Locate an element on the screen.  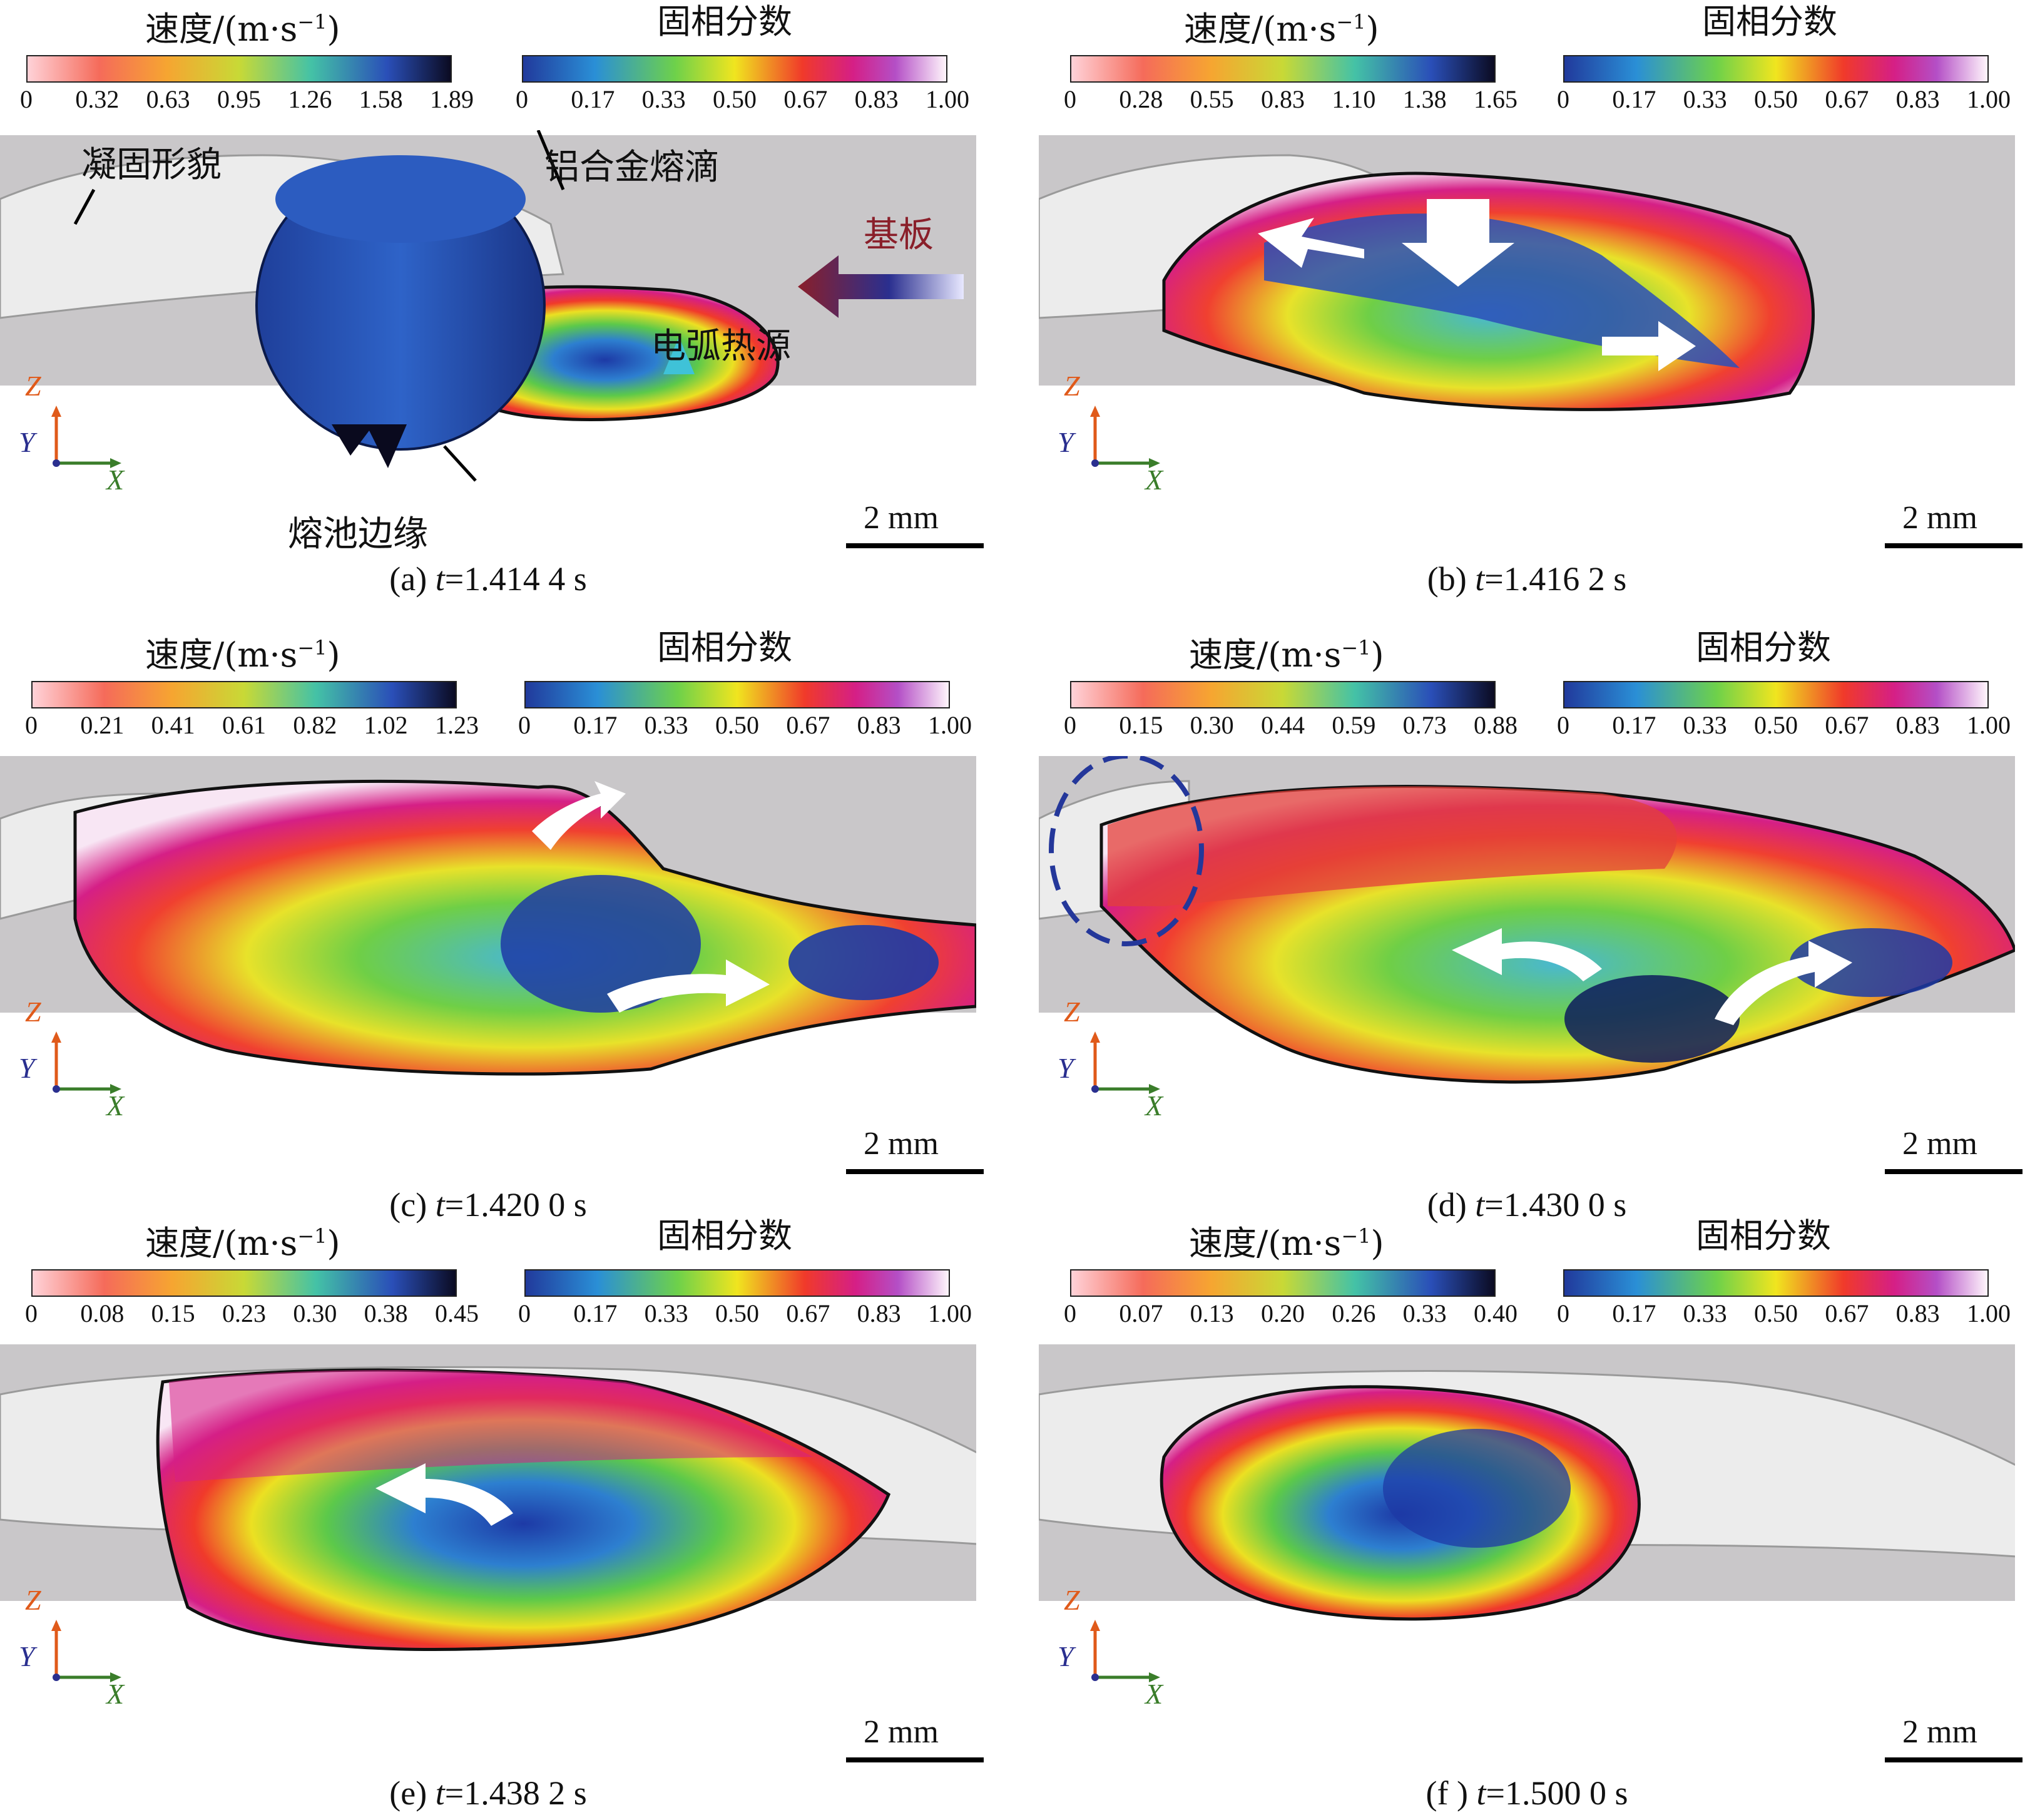
tick-label: 0.30 is located at coordinates (1212, 725).